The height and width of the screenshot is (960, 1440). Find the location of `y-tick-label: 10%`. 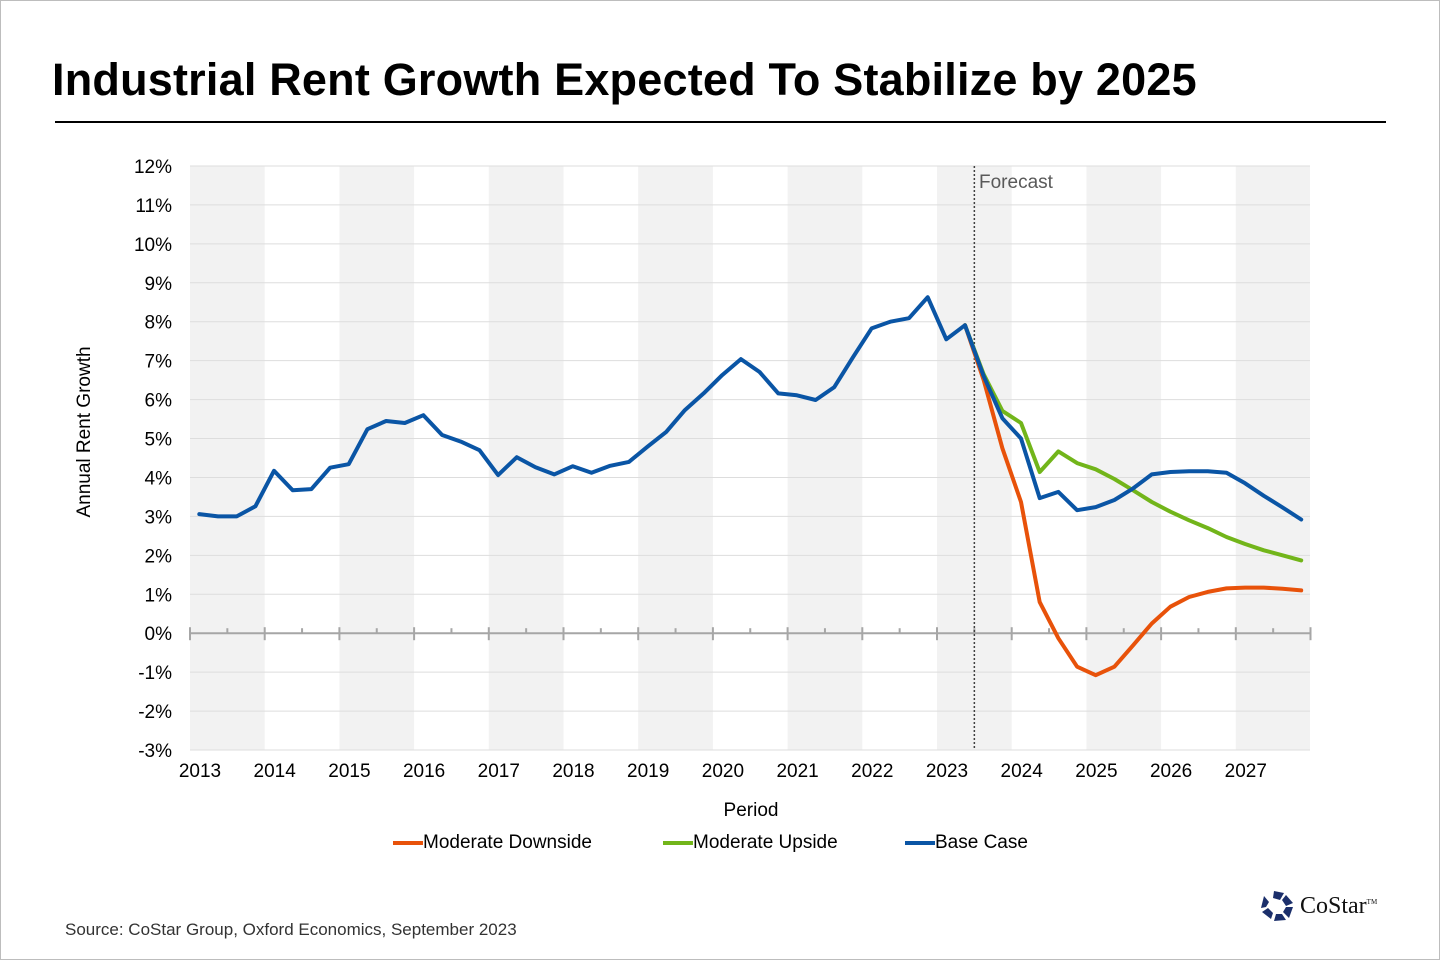

y-tick-label: 10% is located at coordinates (153, 245).